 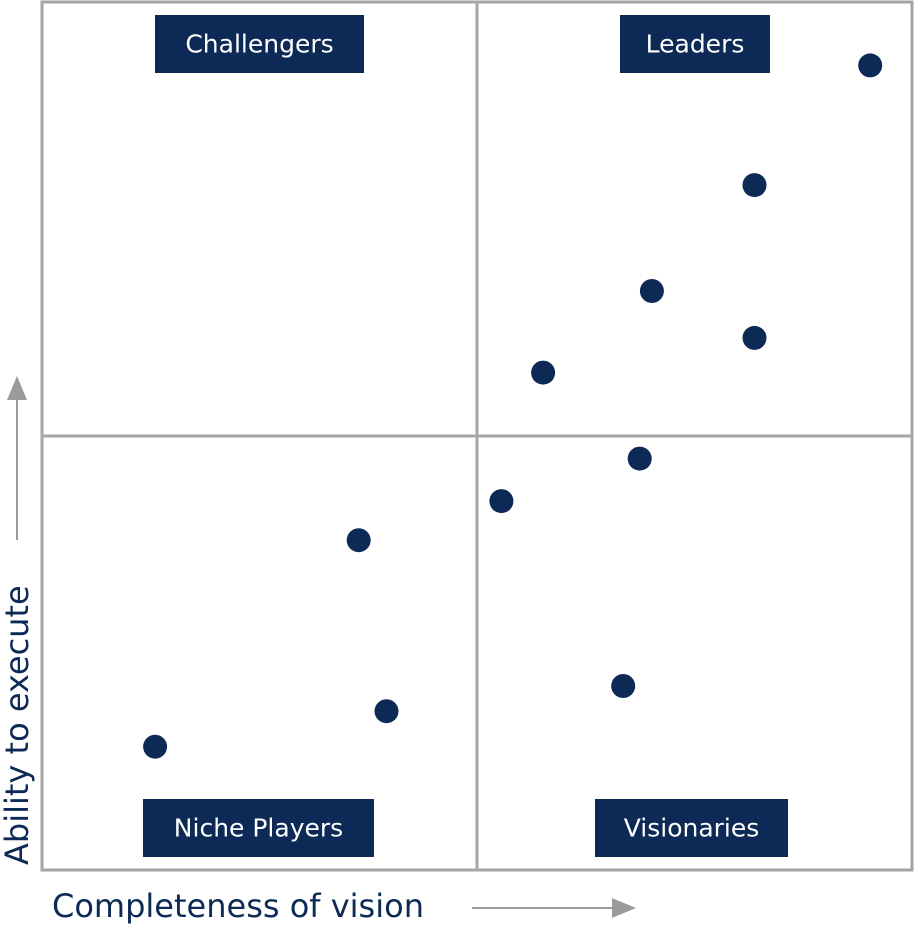 What do you see at coordinates (18, 725) in the screenshot?
I see `y-axis-title: Ability to execute` at bounding box center [18, 725].